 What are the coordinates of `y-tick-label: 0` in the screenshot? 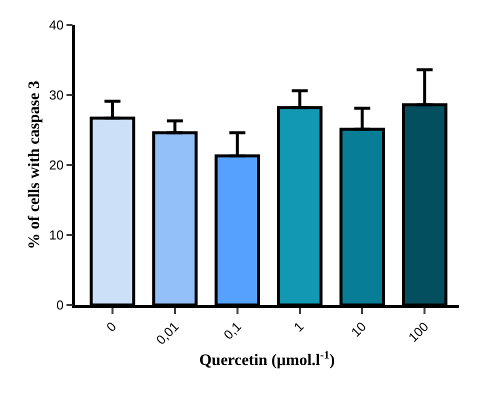 It's located at (60, 305).